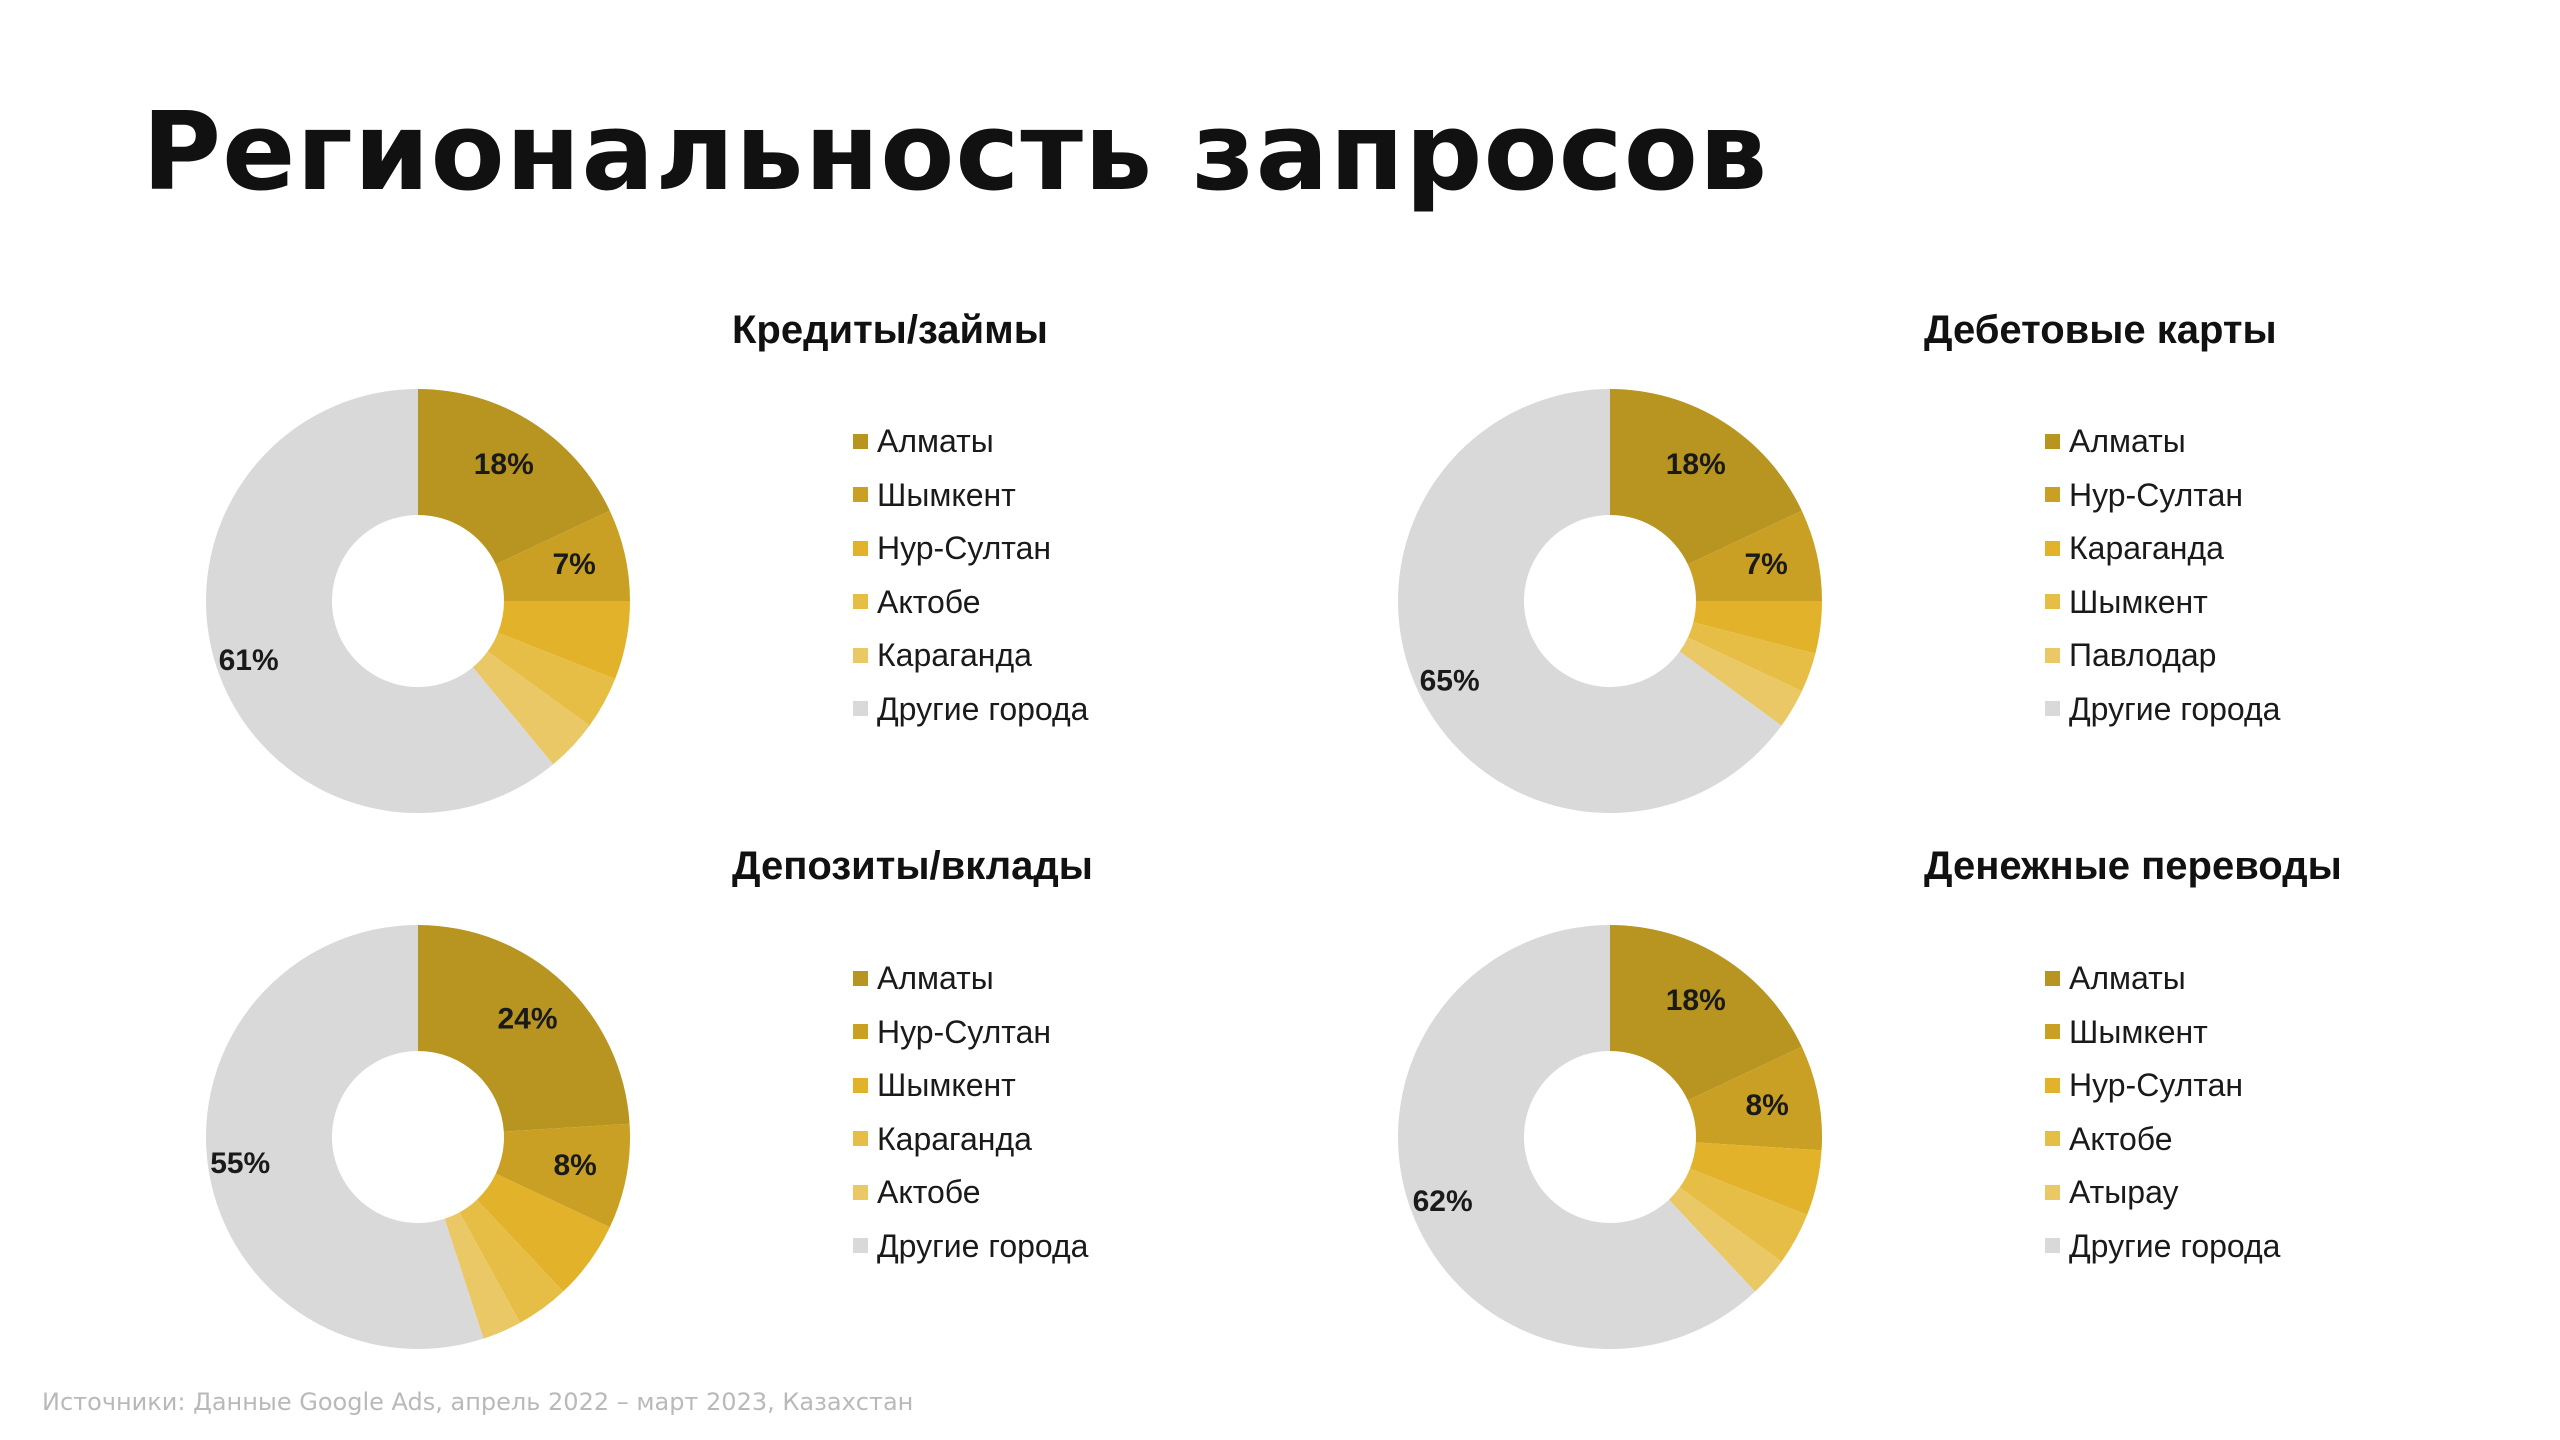  I want to click on chart-title: Кредиты/займы, so click(890, 330).